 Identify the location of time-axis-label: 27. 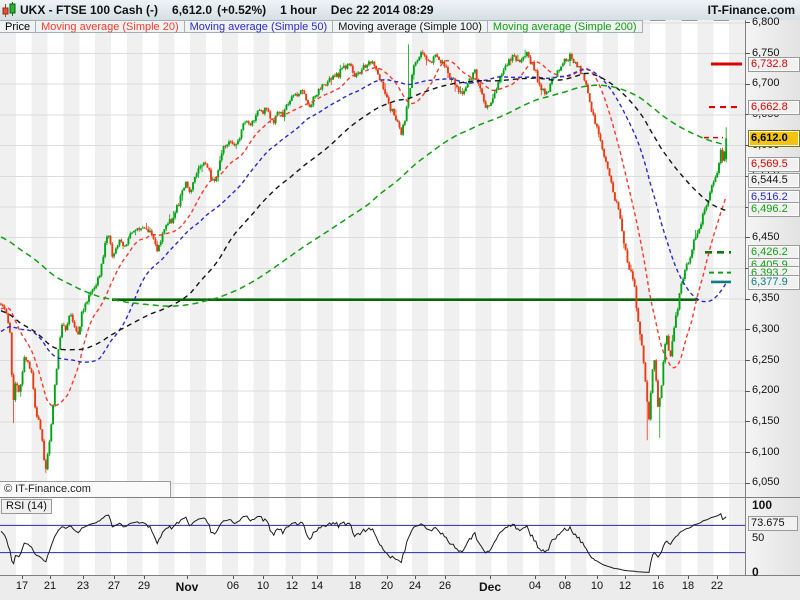
(114, 586).